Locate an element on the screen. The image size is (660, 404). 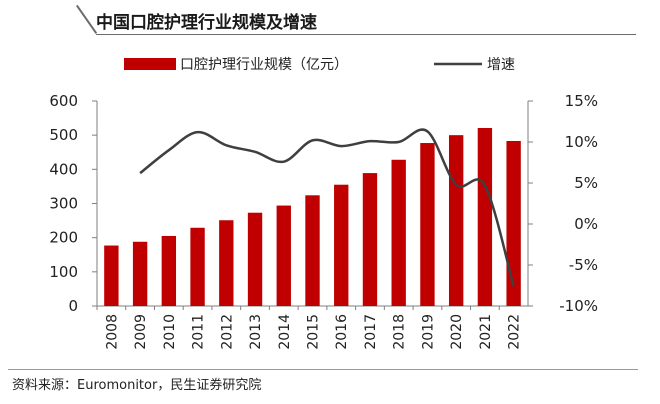
x-tick-label: 2021 is located at coordinates (486, 332).